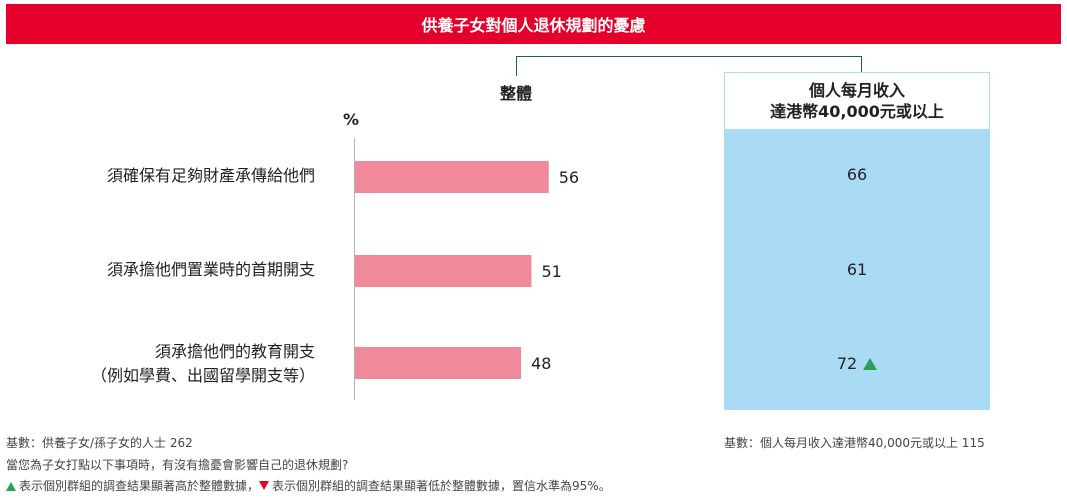 The height and width of the screenshot is (498, 1067). I want to click on question-note: 當您為子女打點以下事項時，有沒有擔憂會影響自己的退休規劃?, so click(177, 465).